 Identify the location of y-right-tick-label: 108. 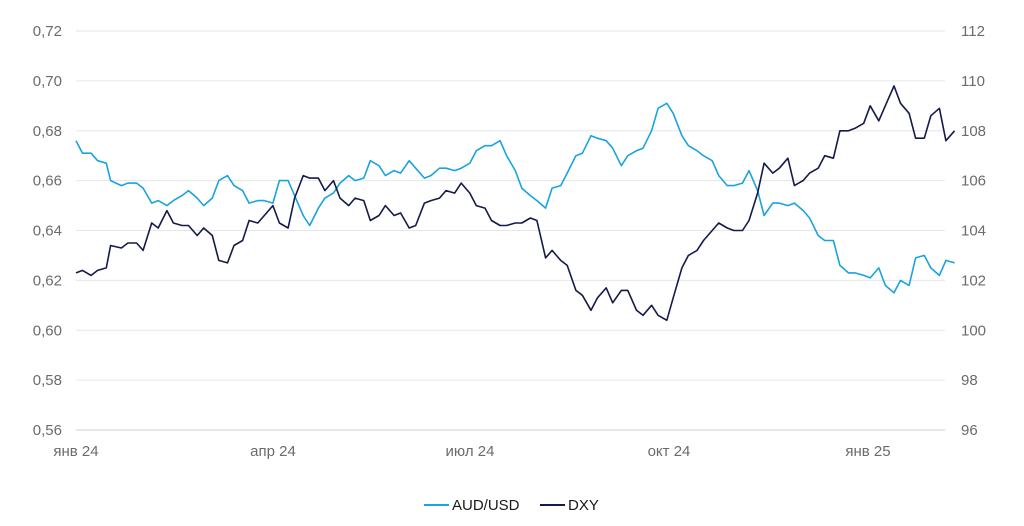
(973, 131).